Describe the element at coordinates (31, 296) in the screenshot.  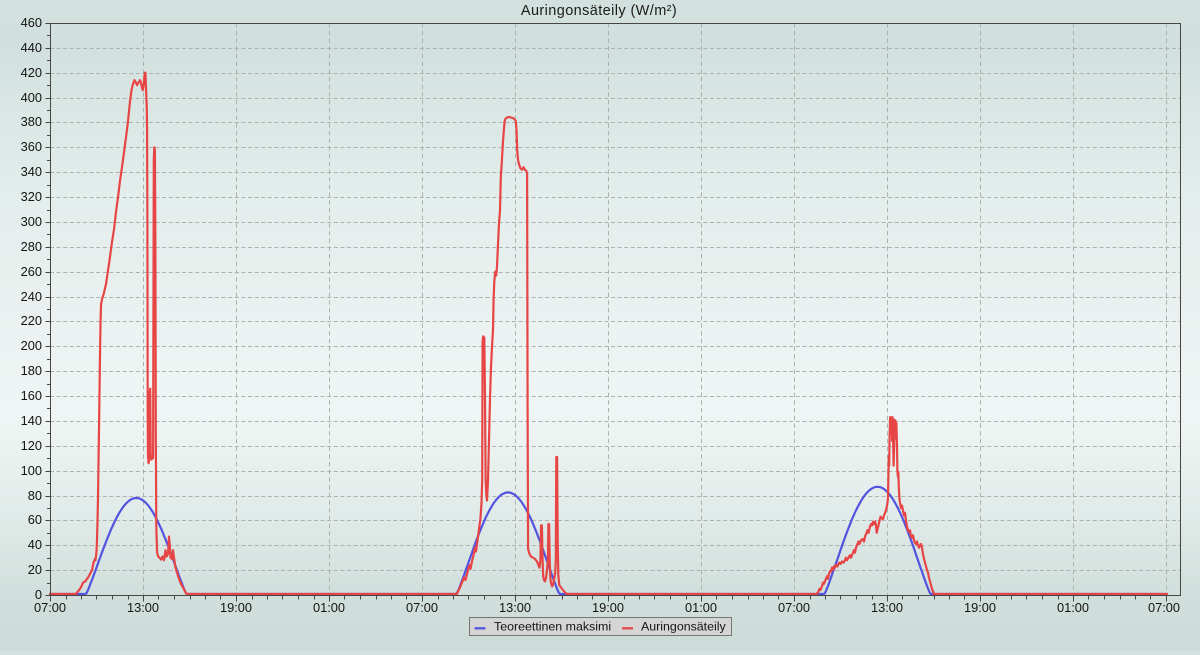
I see `svg-text: 240` at that location.